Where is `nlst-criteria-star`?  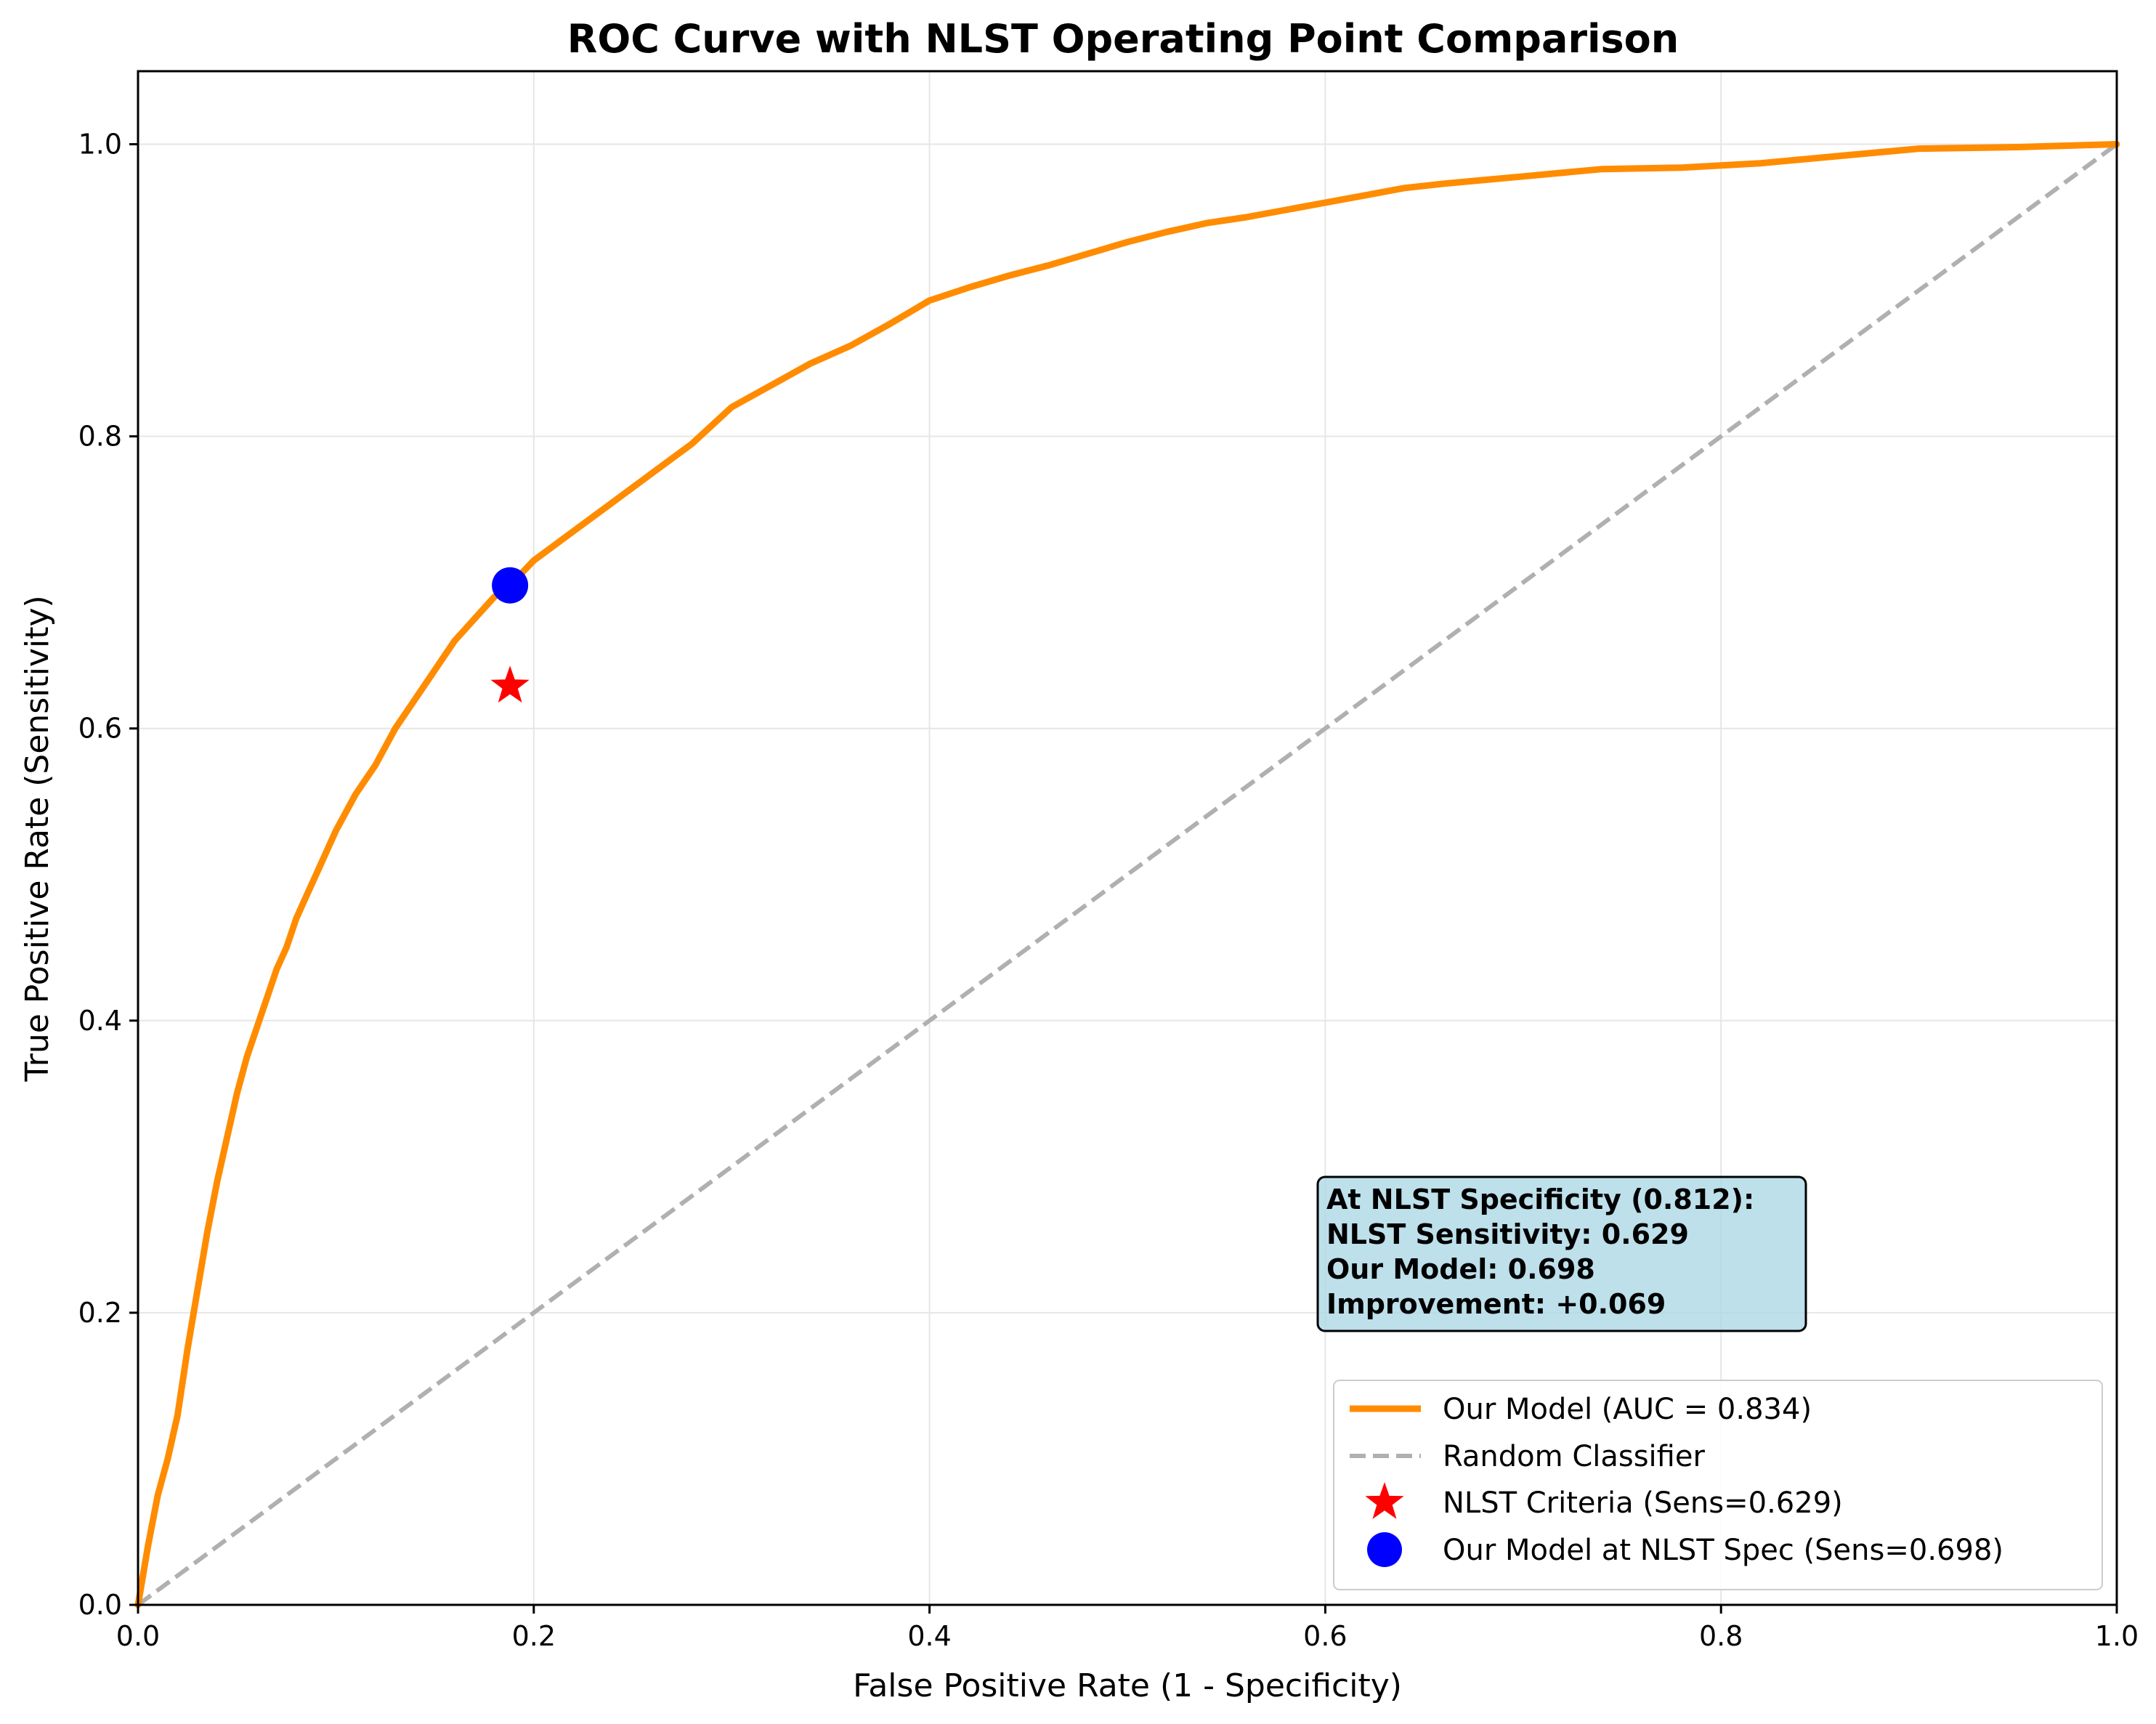
nlst-criteria-star is located at coordinates (510, 684).